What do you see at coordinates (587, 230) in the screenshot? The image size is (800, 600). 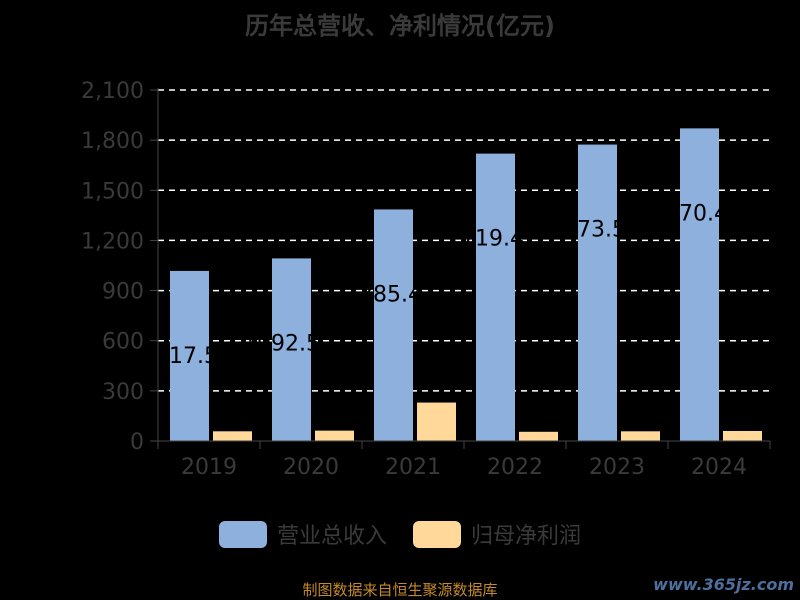 I see `revenue-data-label: 1773.5` at bounding box center [587, 230].